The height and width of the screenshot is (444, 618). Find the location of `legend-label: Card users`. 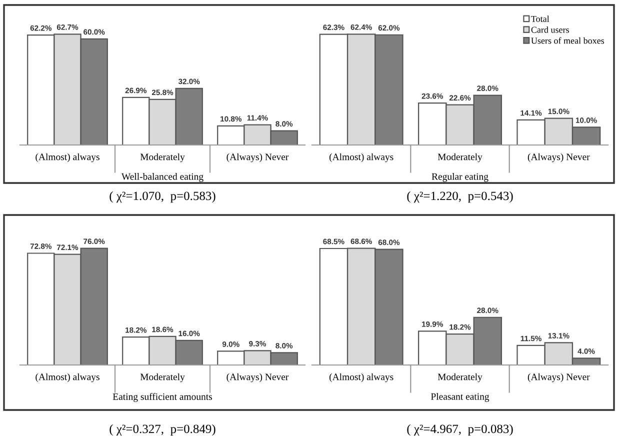

legend-label: Card users is located at coordinates (550, 29).